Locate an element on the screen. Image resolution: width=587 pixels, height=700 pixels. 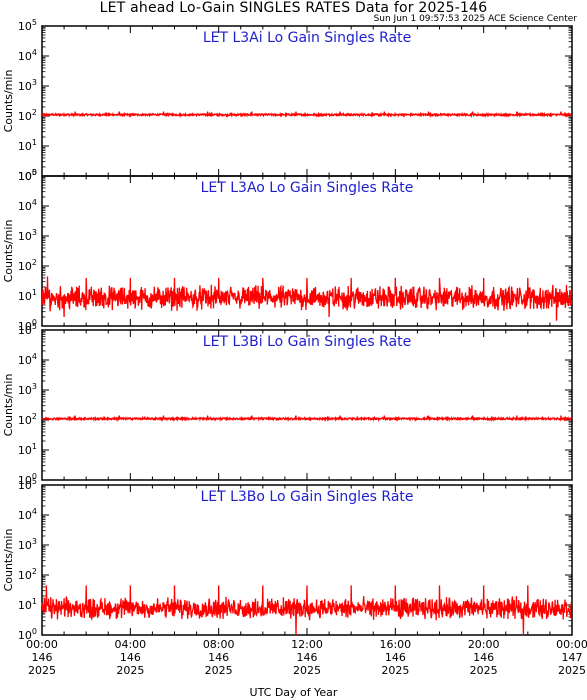
x-tick-label: 08:00 is located at coordinates (219, 644).